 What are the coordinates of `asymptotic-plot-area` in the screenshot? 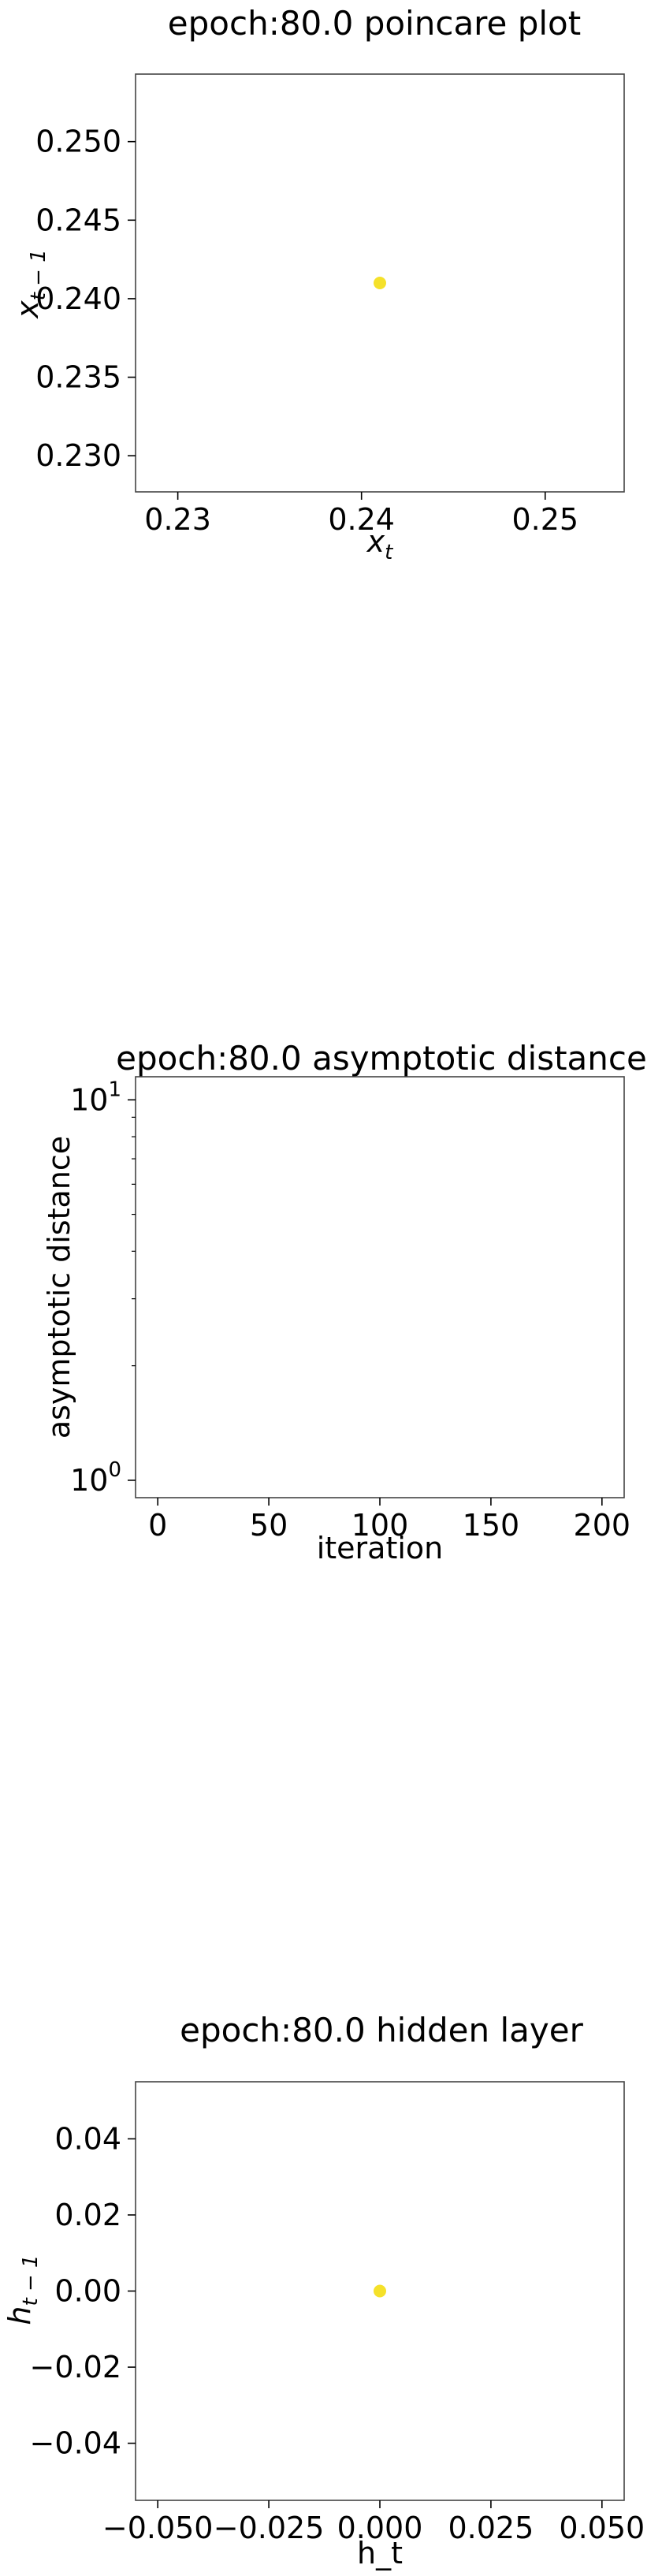 It's located at (380, 1287).